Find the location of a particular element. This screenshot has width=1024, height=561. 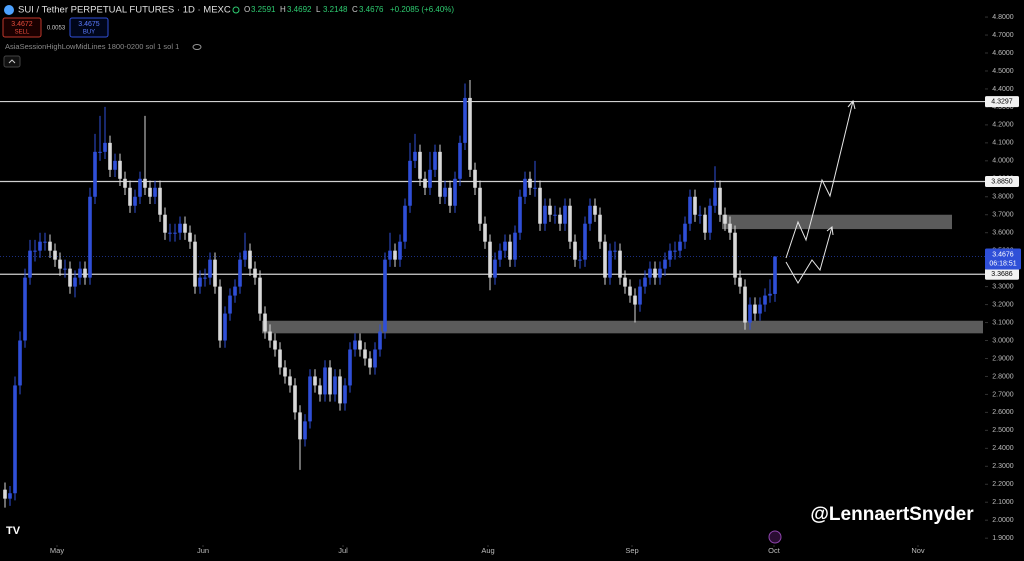

buy-button is located at coordinates (89, 27).